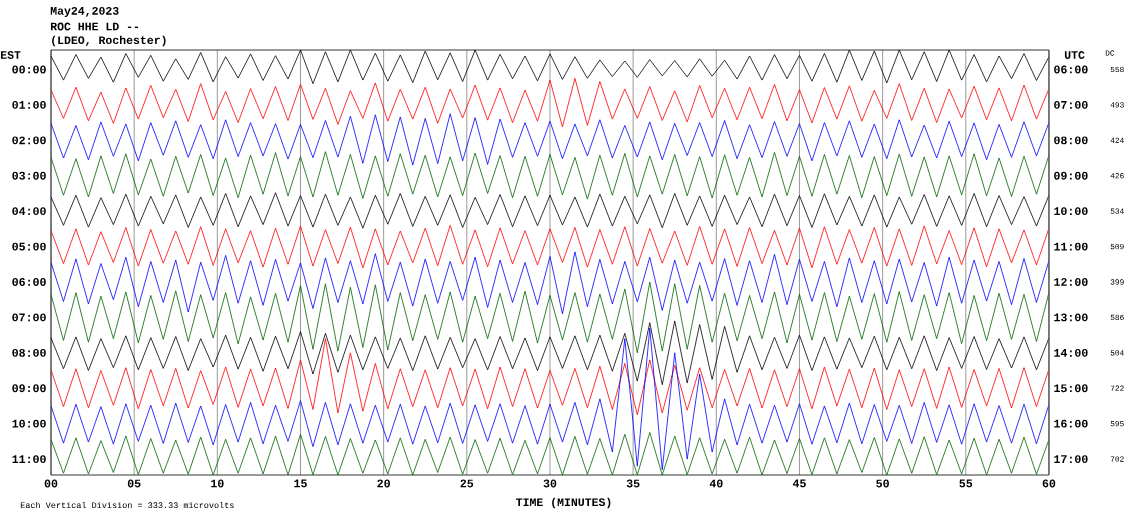 Image resolution: width=1130 pixels, height=519 pixels. Describe the element at coordinates (799, 483) in the screenshot. I see `x-tick-label: 45` at that location.